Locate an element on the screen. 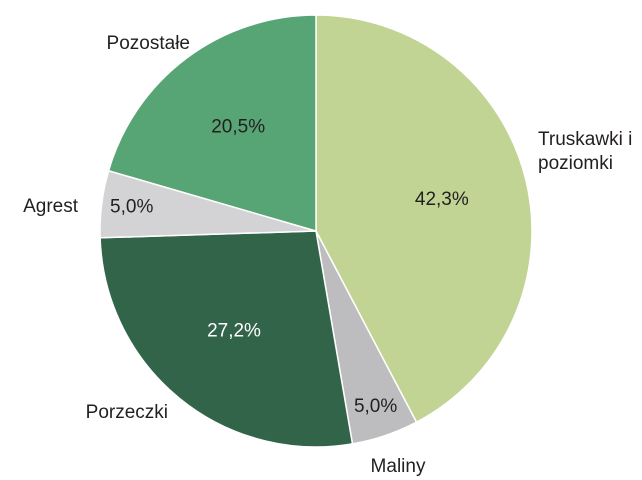  pie-slice is located at coordinates (212, 123).